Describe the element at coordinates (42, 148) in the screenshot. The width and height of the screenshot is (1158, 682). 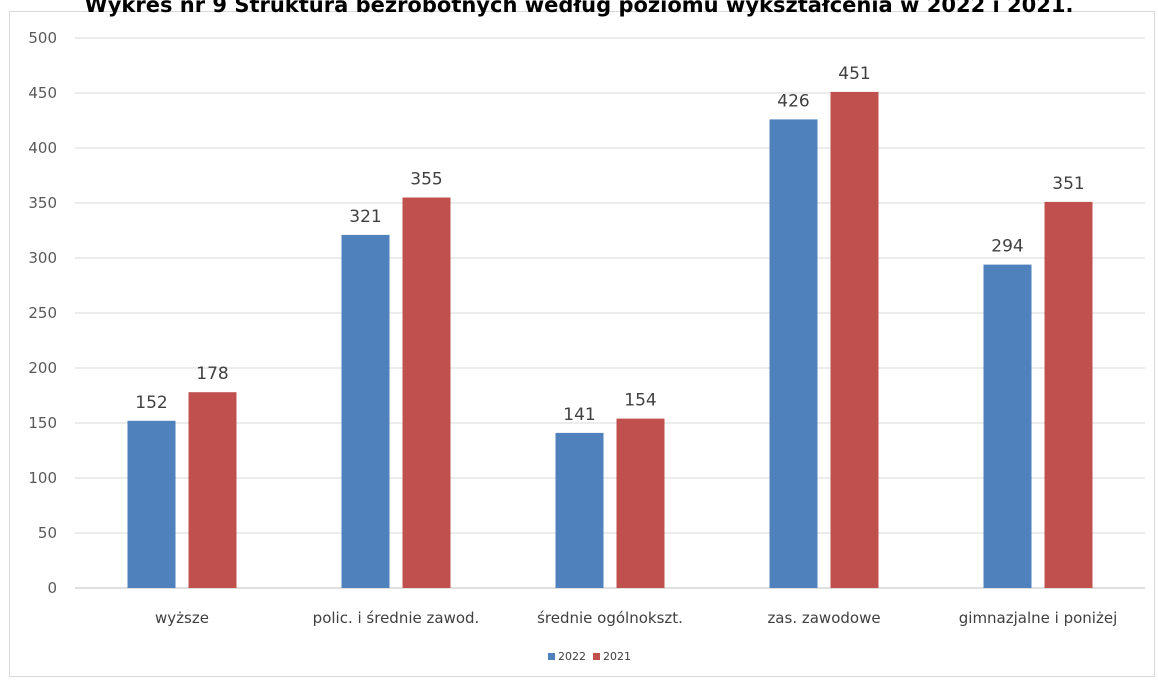
I see `y-tick-label: 400` at that location.